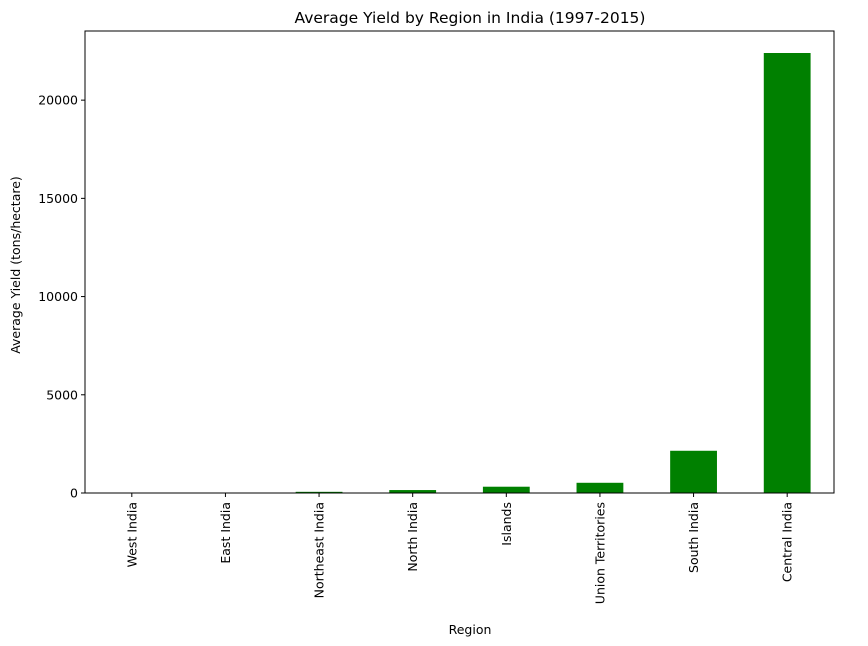 The width and height of the screenshot is (868, 646). Describe the element at coordinates (319, 550) in the screenshot. I see `x-tick-label: Northeast India` at that location.